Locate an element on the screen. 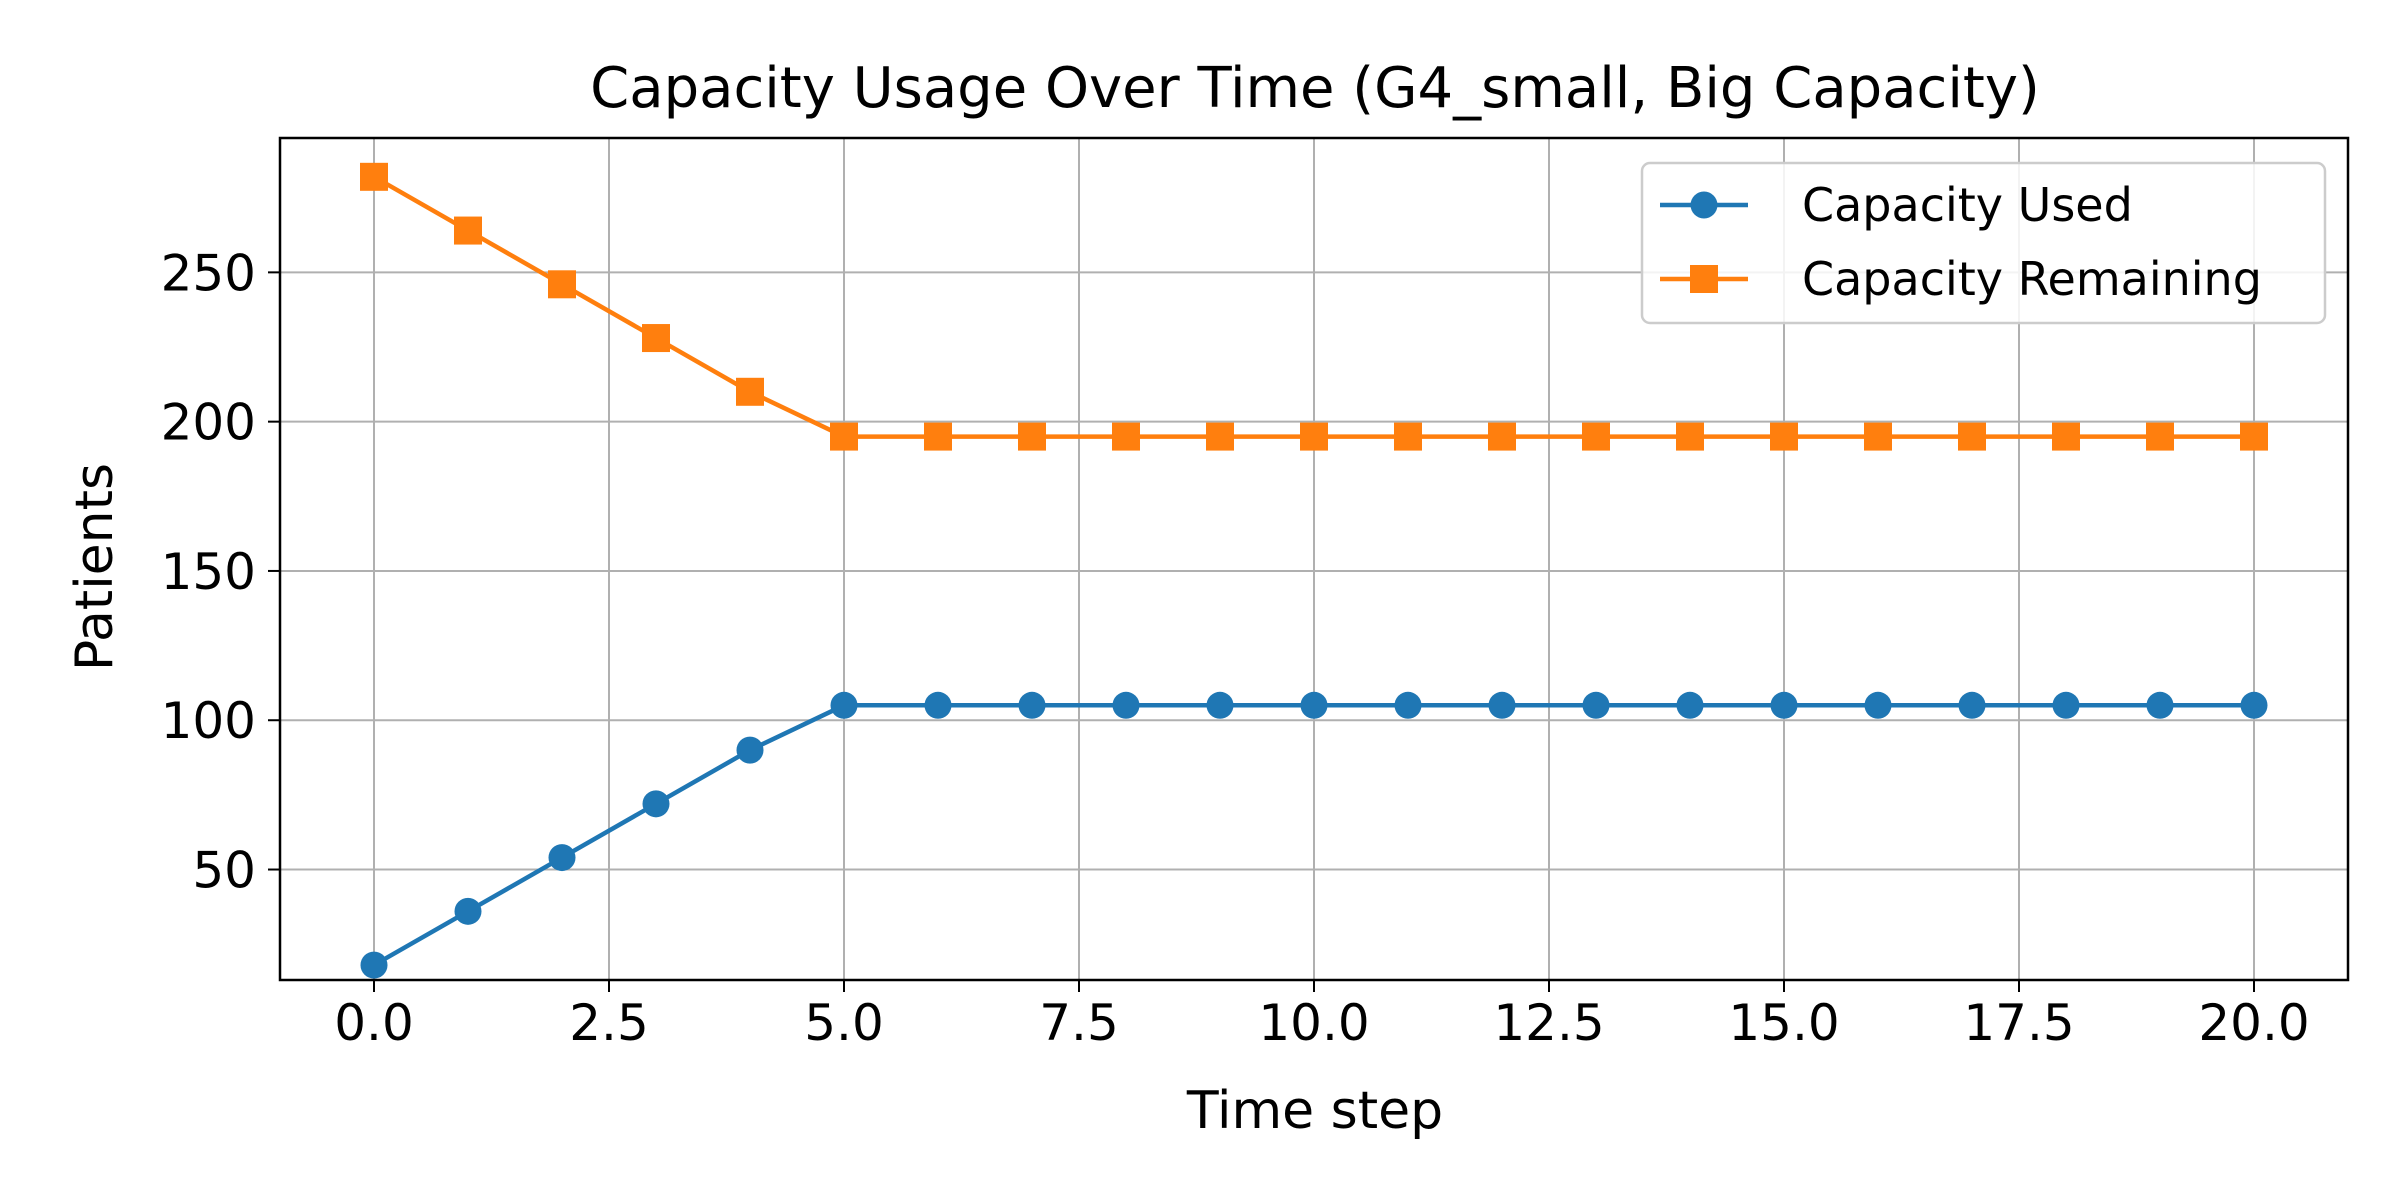 This screenshot has height=1200, width=2400. legend-item: Capacity Used is located at coordinates (1896, 205).